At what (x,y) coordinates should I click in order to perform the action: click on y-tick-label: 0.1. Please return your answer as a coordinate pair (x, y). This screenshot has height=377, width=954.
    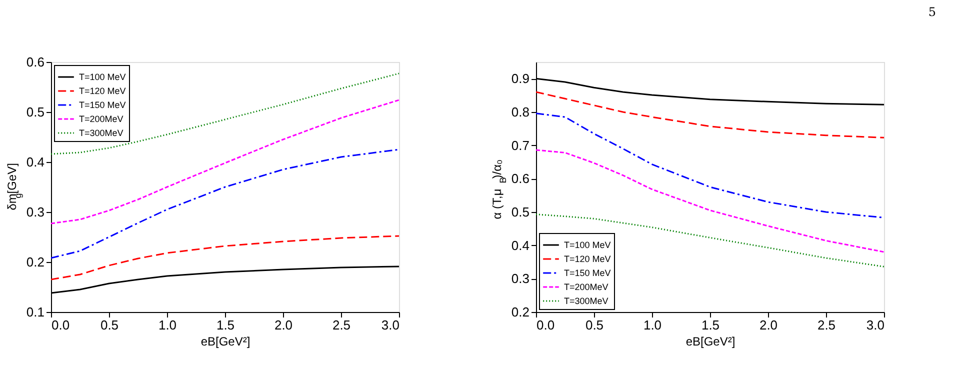
    Looking at the image, I should click on (35, 312).